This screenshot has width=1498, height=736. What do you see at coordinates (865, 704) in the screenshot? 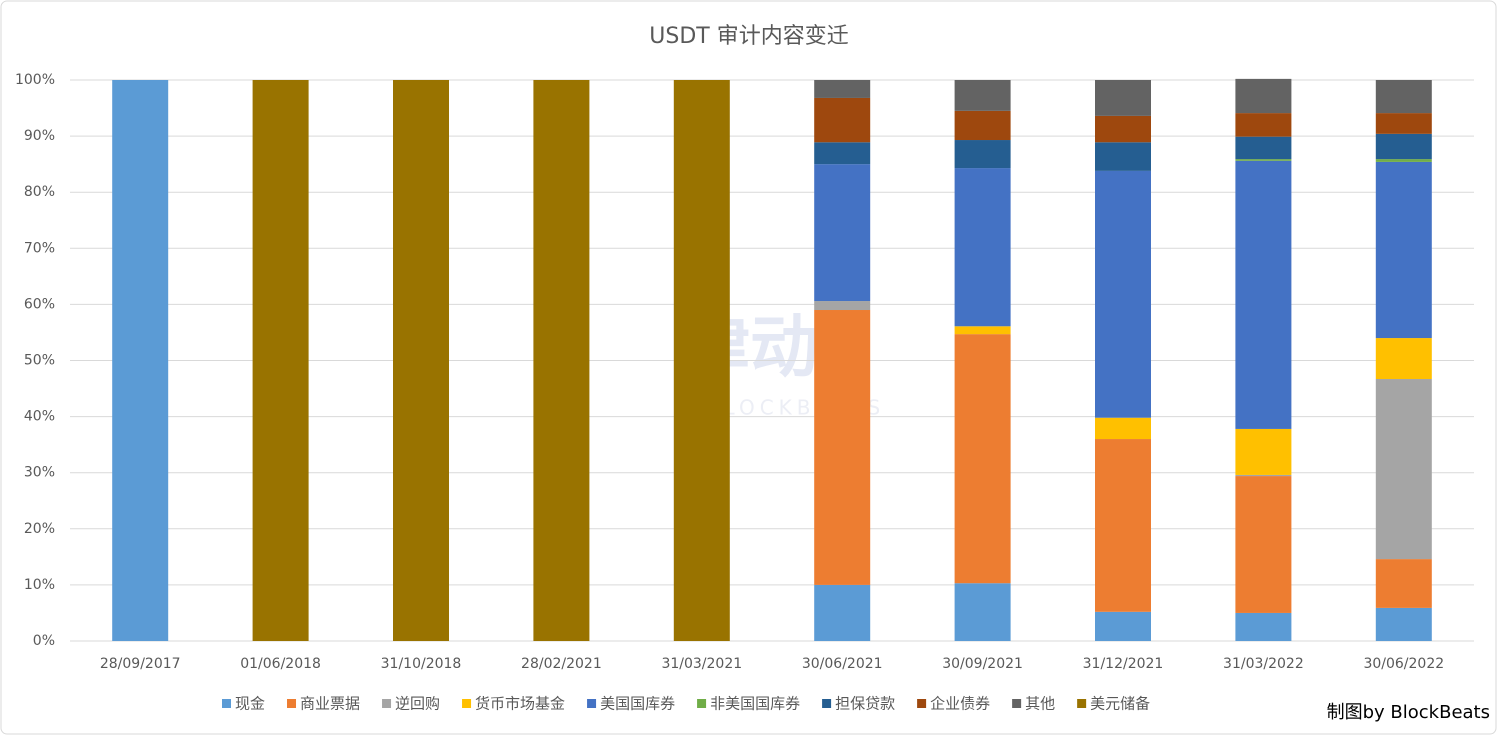
I see `legend-label: 担保贷款` at bounding box center [865, 704].